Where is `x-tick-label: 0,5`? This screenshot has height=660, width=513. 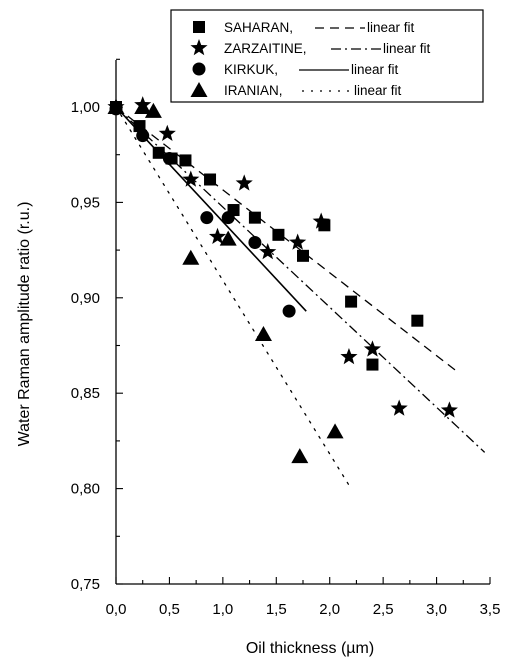
x-tick-label: 0,5 is located at coordinates (169, 609).